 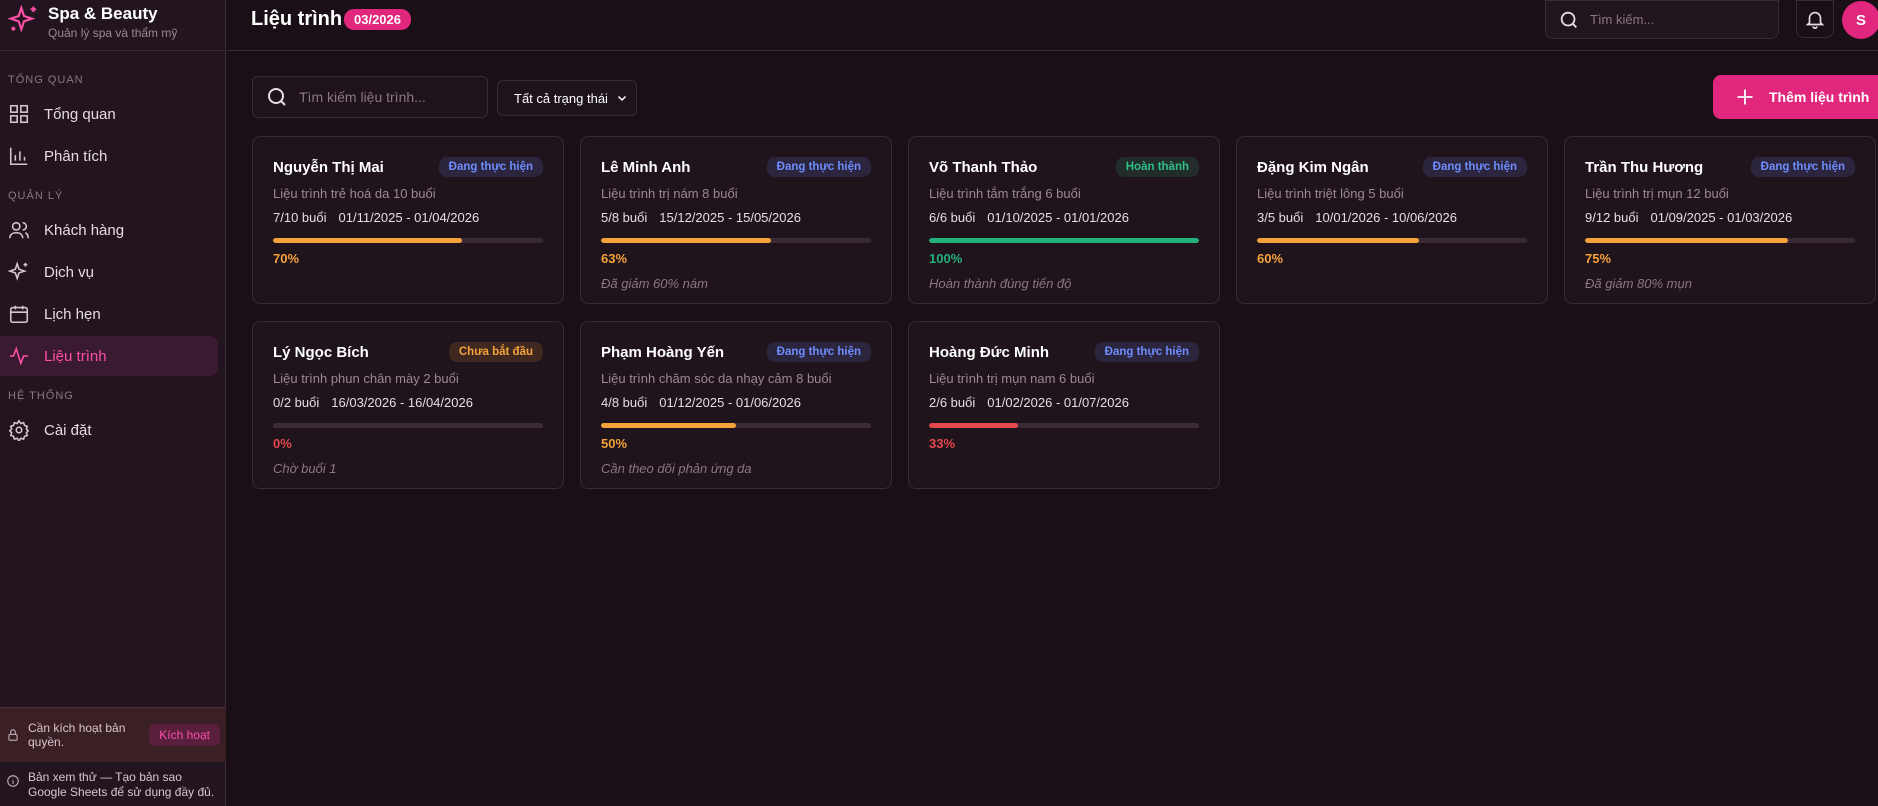 What do you see at coordinates (113, 33) in the screenshot?
I see `brand-tagline: Quản lý spa và thẩm mỹ` at bounding box center [113, 33].